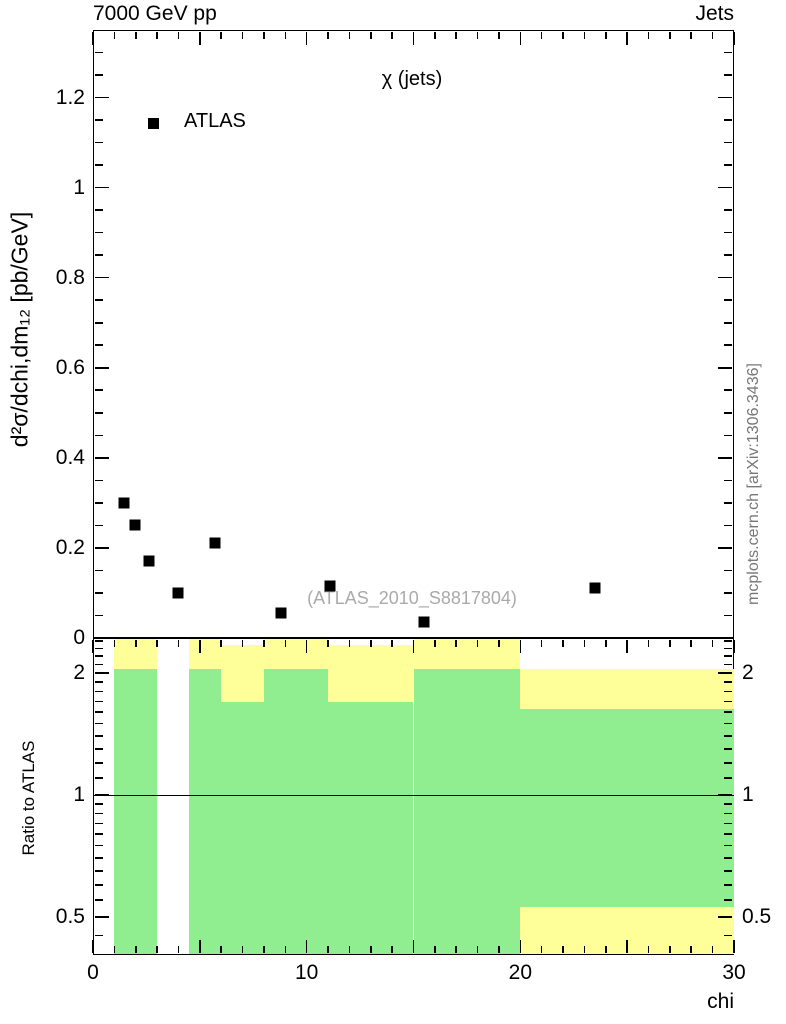 This screenshot has width=786, height=1024. I want to click on legend-marker-atlas, so click(153, 123).